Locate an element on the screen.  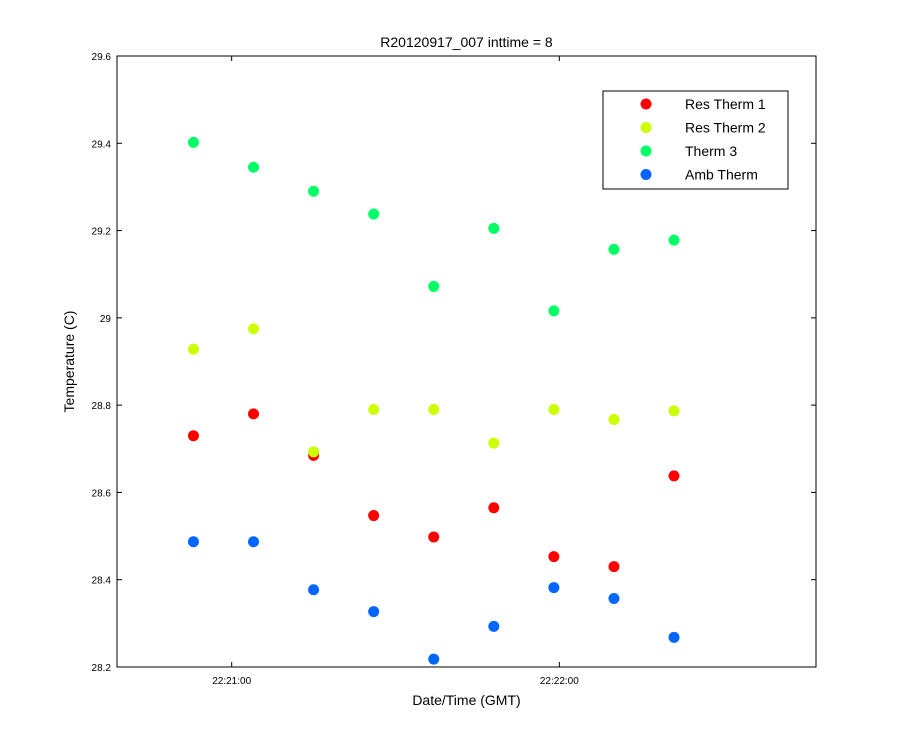
y-tick-label: 28.6 is located at coordinates (102, 493).